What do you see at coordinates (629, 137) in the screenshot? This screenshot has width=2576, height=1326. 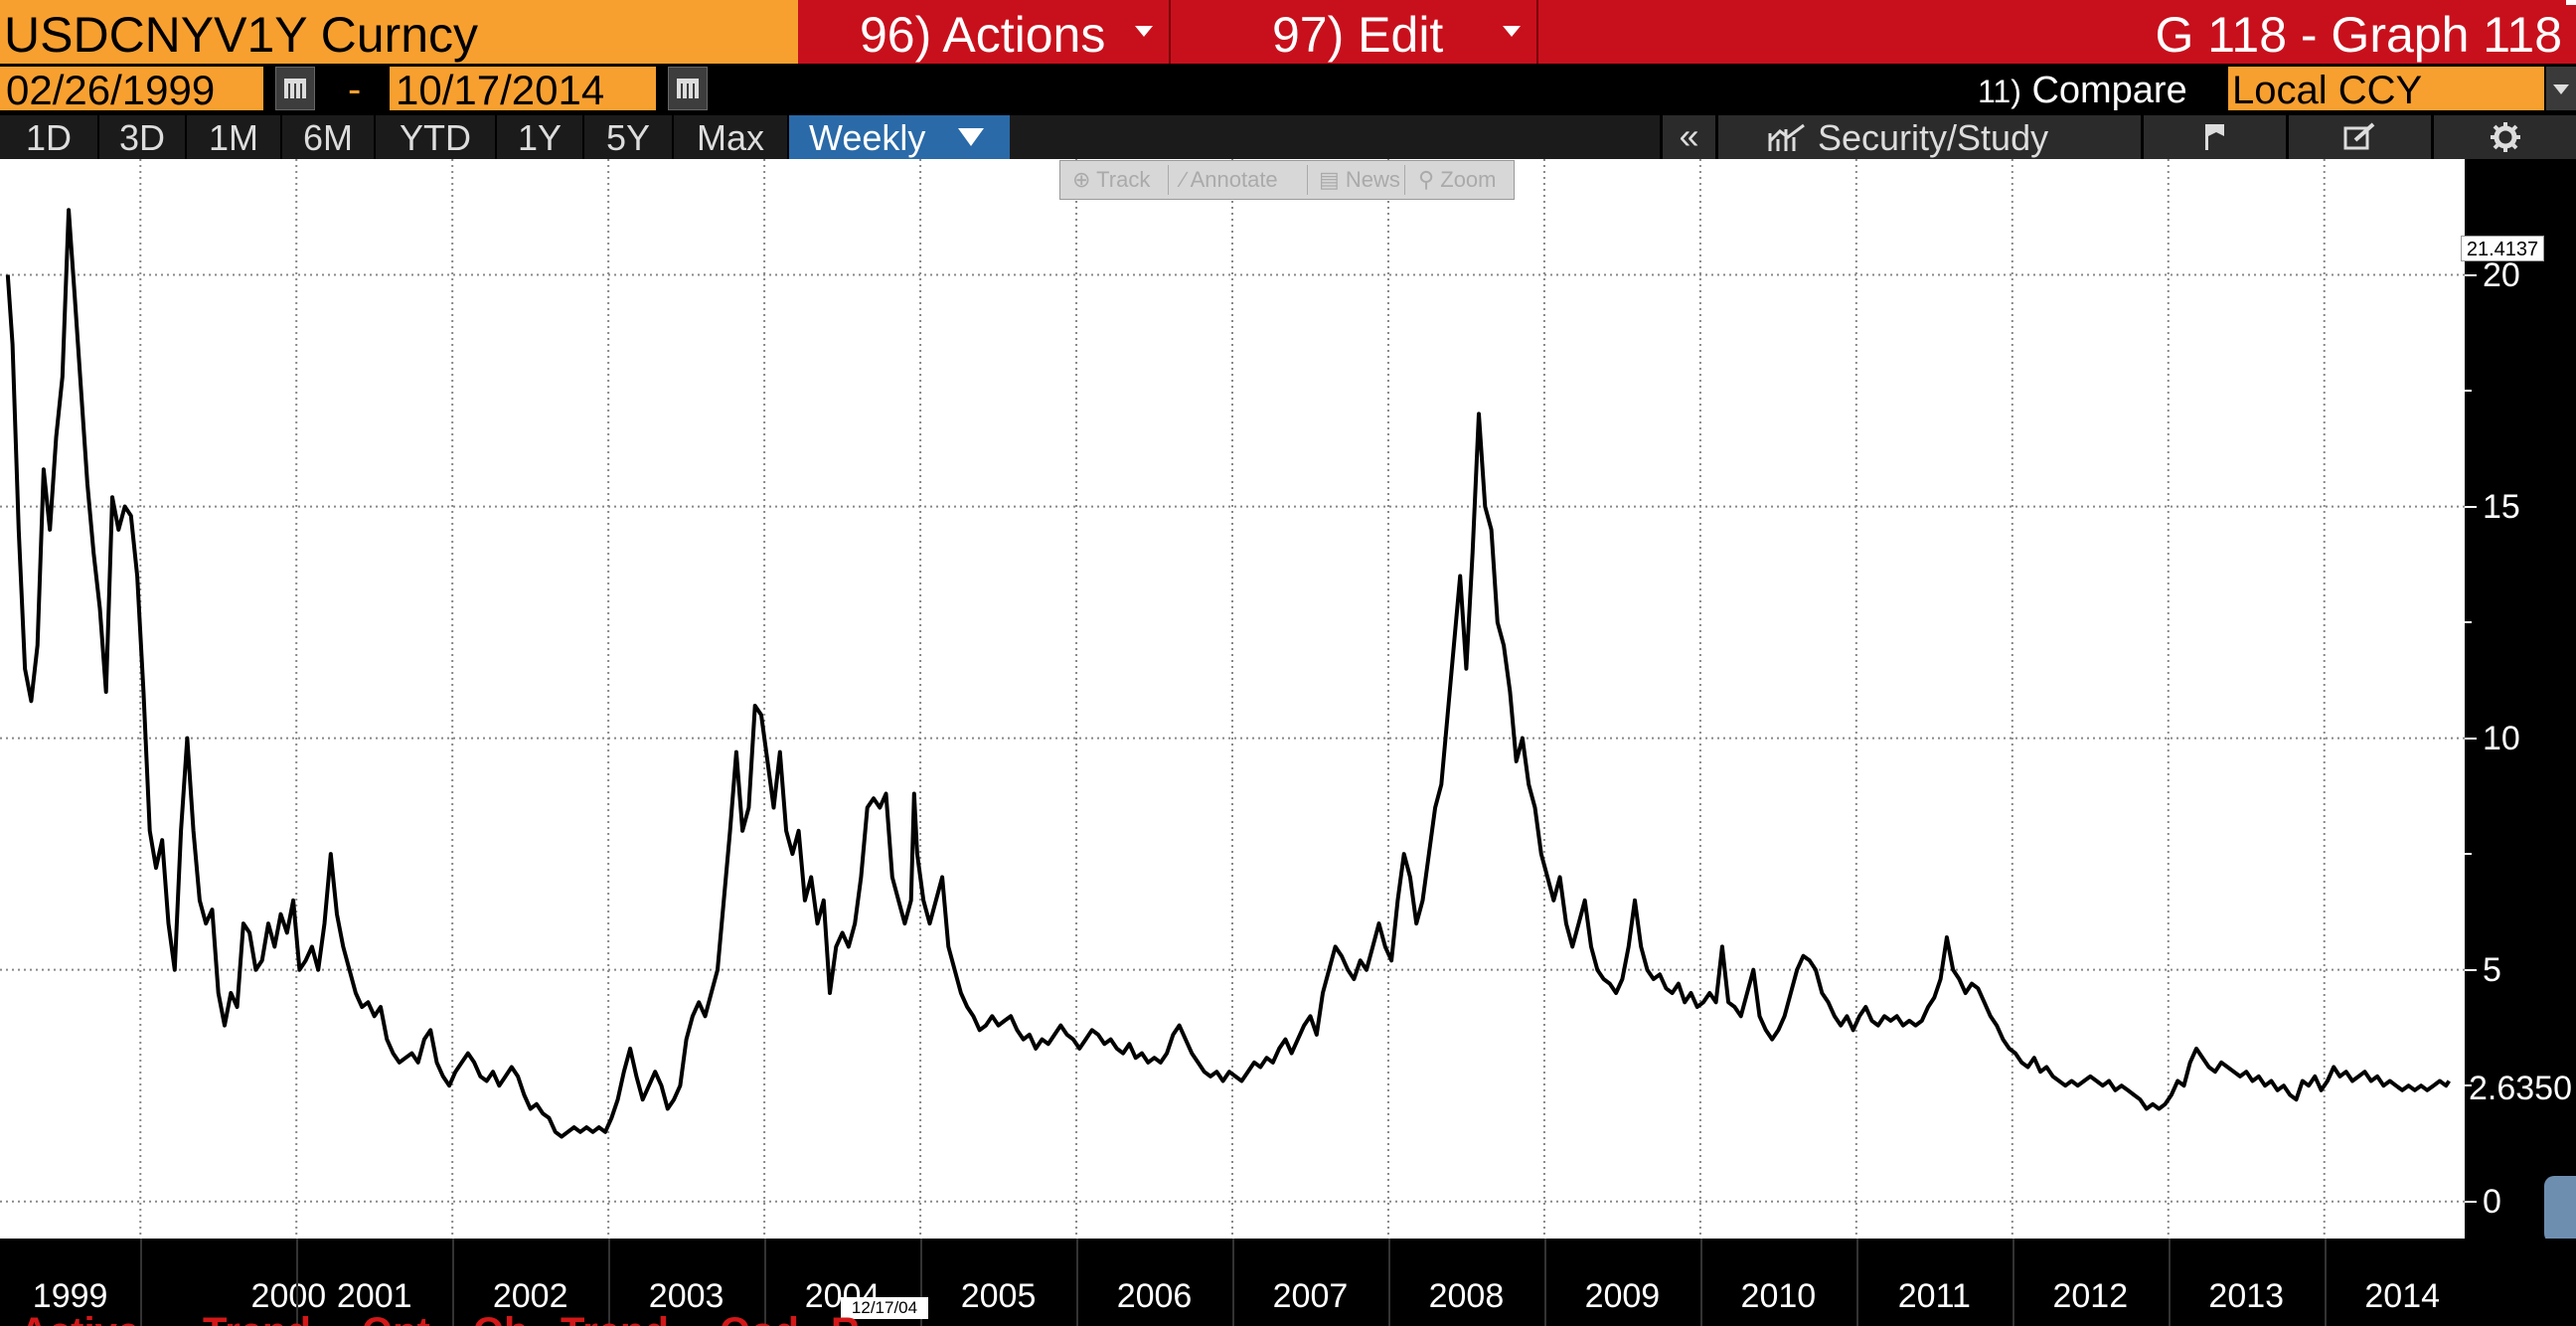 I see `period-tab-5y: 5Y` at bounding box center [629, 137].